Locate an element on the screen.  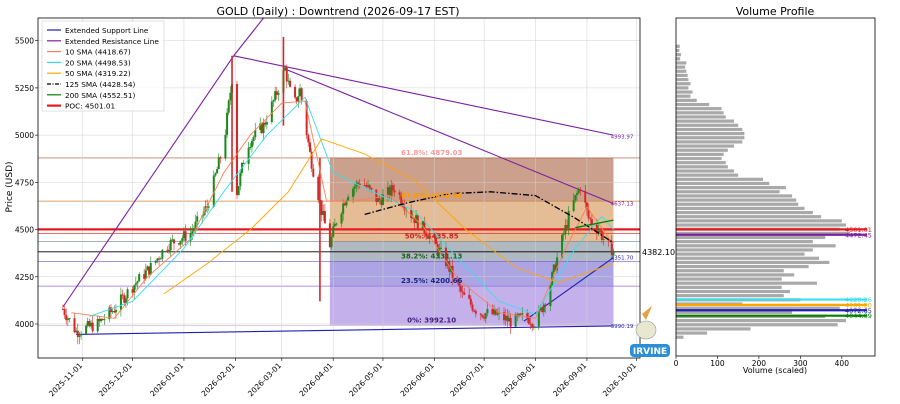
legend-label-6: 200 SMA (4552.51) is located at coordinates (100, 95).